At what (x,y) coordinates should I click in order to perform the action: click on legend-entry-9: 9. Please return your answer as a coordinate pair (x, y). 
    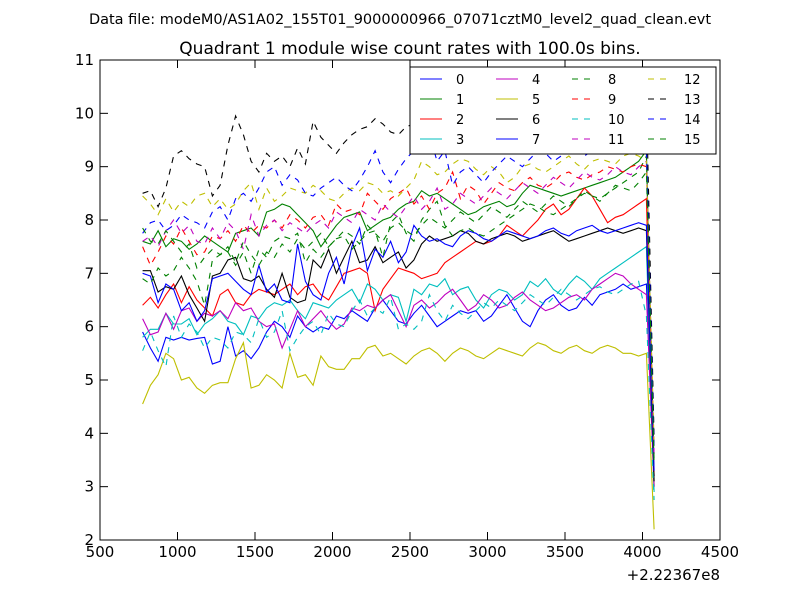
    Looking at the image, I should click on (594, 100).